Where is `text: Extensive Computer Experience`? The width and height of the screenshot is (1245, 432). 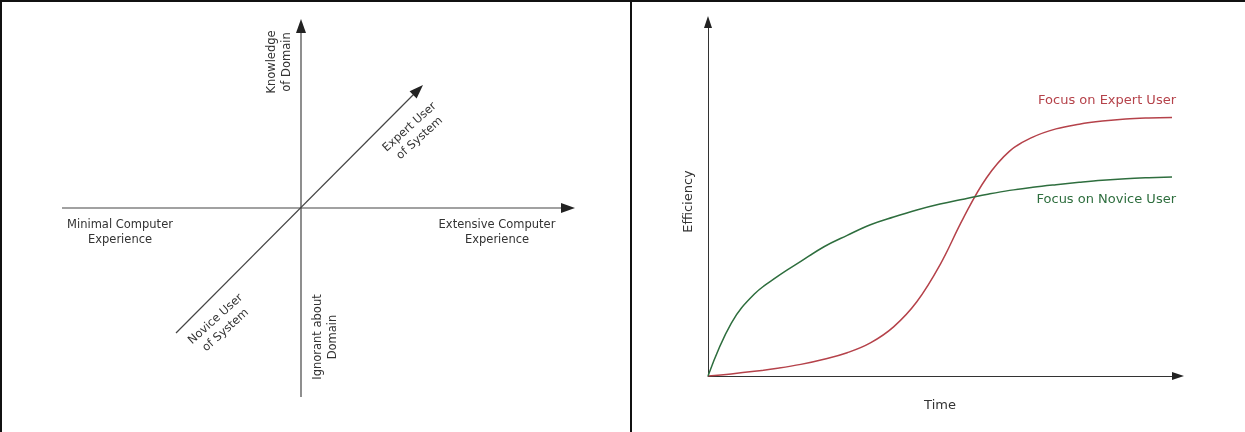
text: Extensive Computer Experience is located at coordinates (497, 231).